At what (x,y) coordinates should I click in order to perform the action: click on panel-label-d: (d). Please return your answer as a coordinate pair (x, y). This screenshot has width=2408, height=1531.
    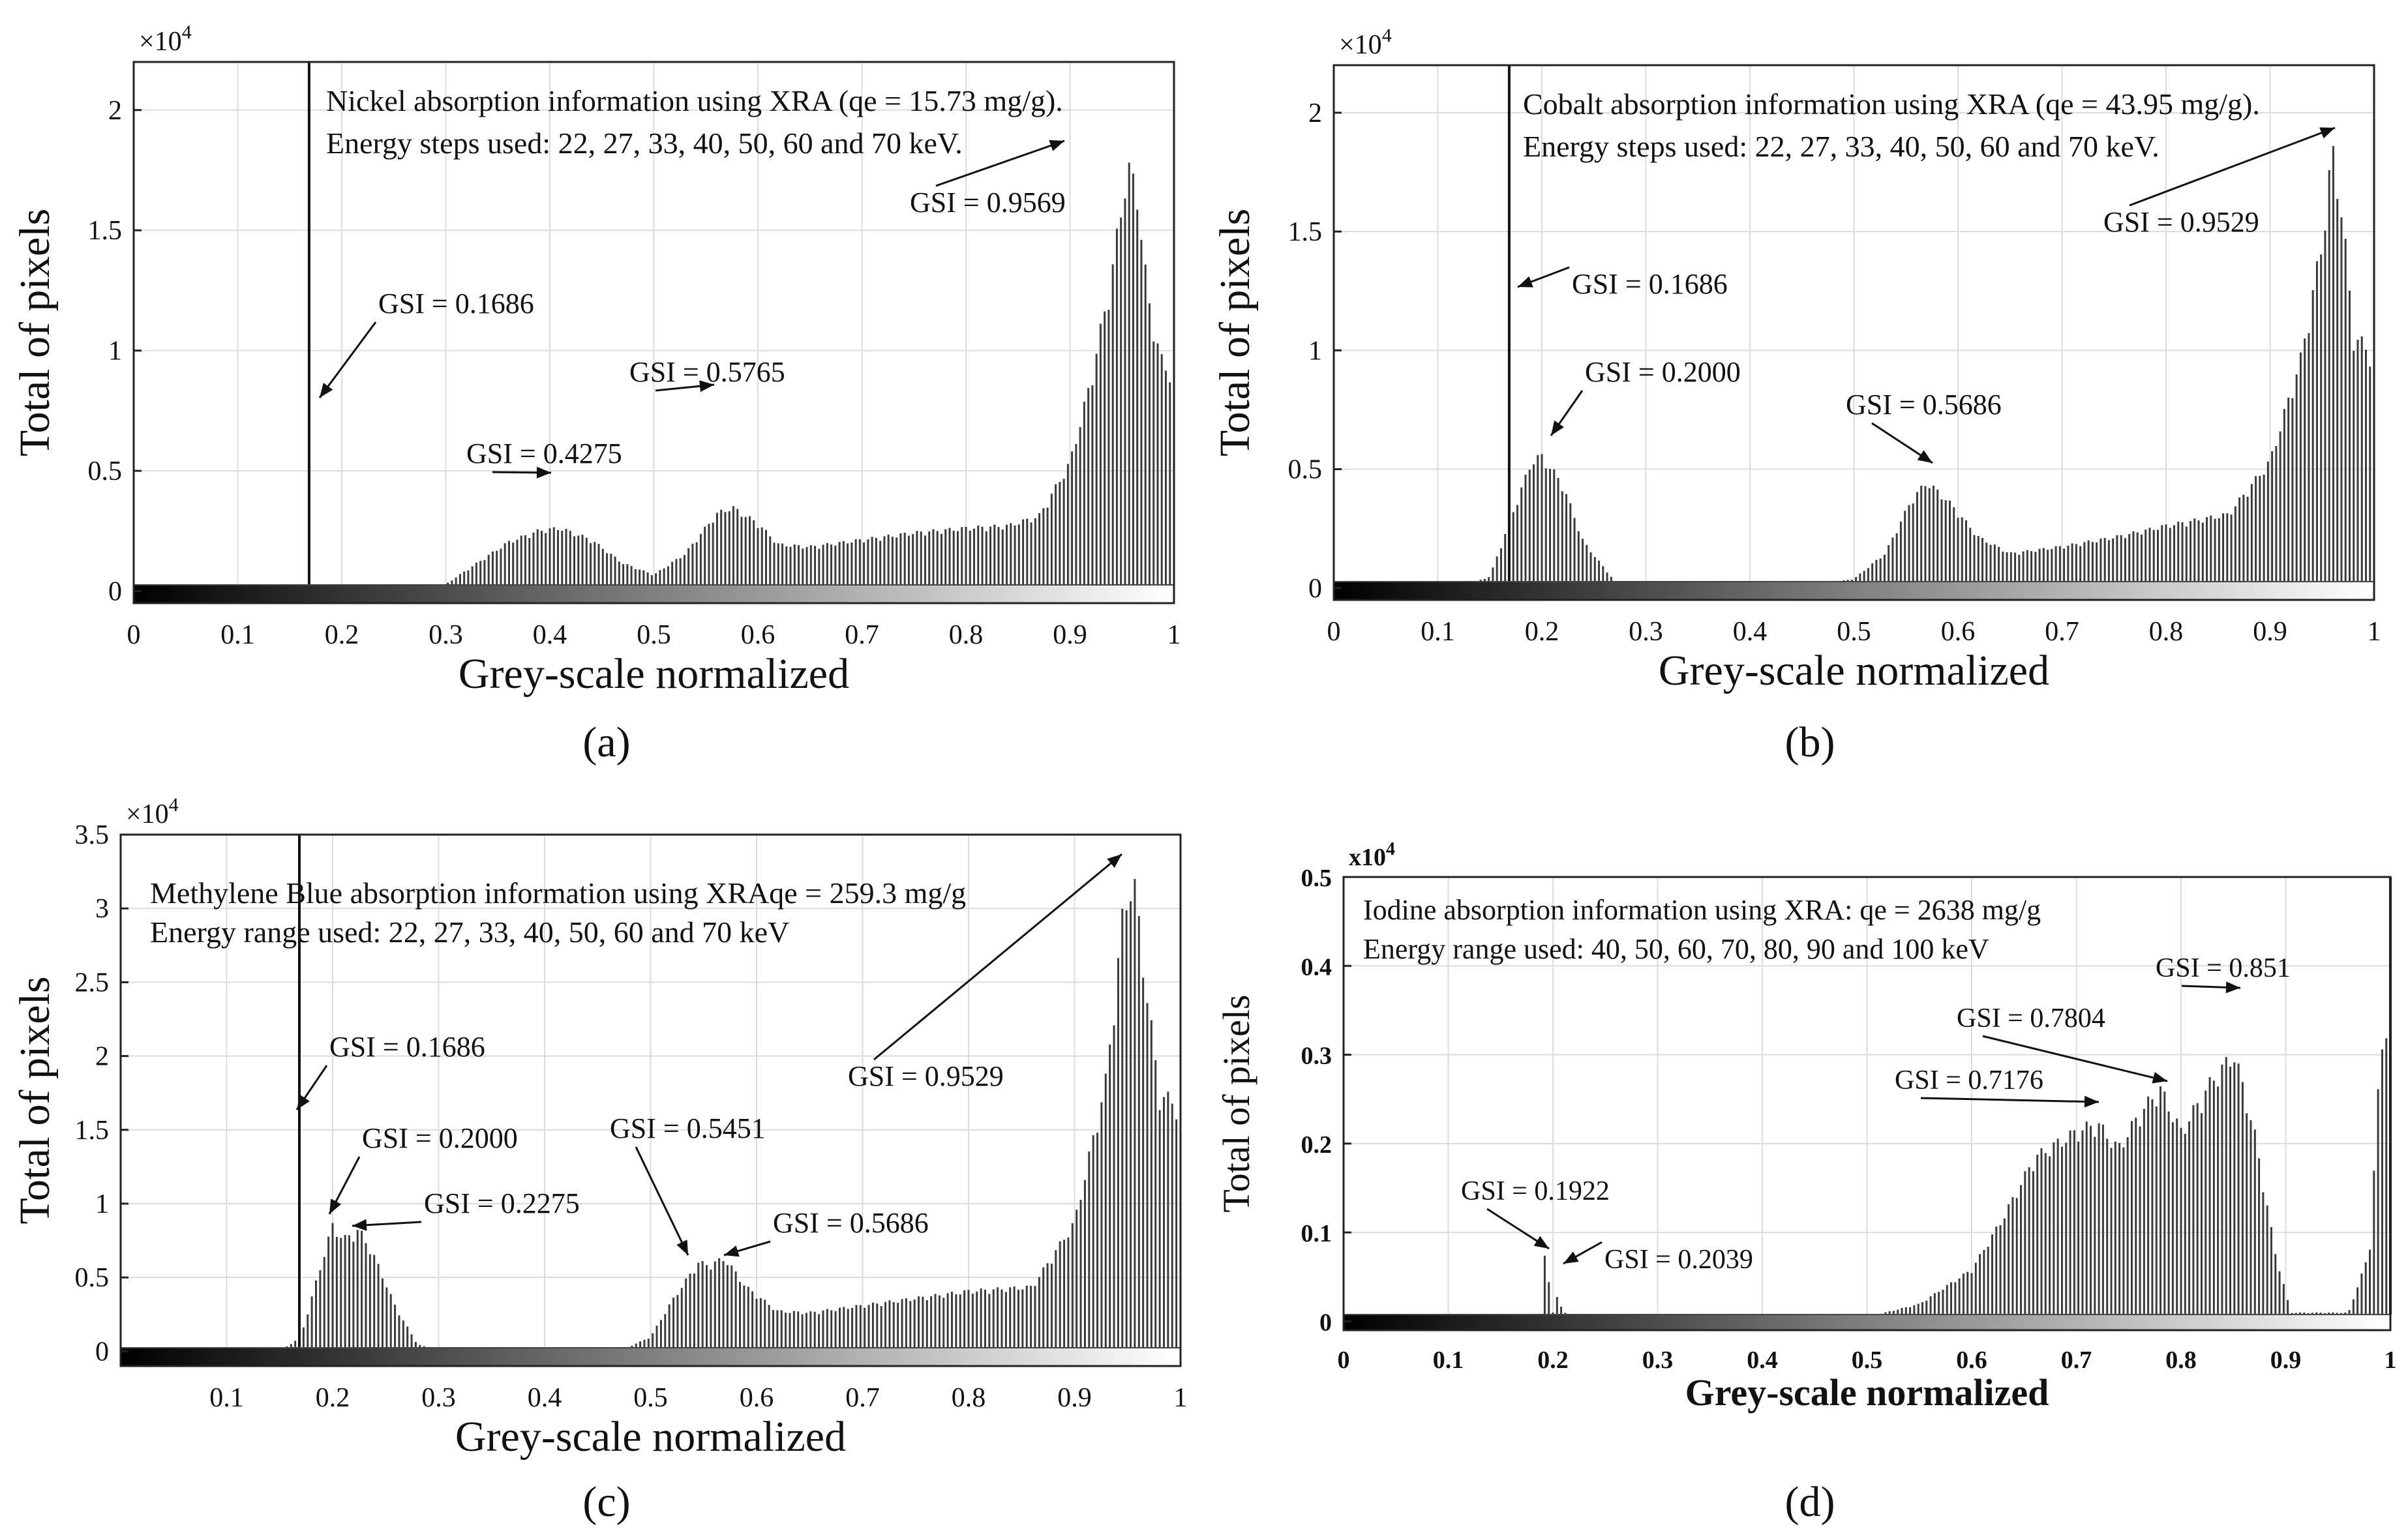
    Looking at the image, I should click on (1810, 1502).